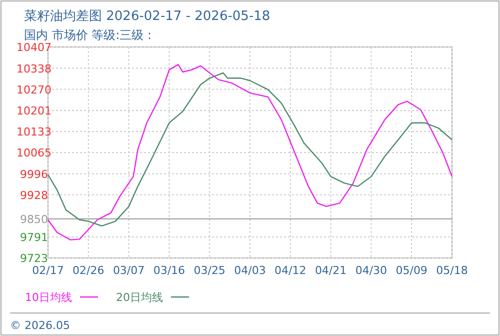  Describe the element at coordinates (34, 174) in the screenshot. I see `y-tick-label: 9996` at that location.